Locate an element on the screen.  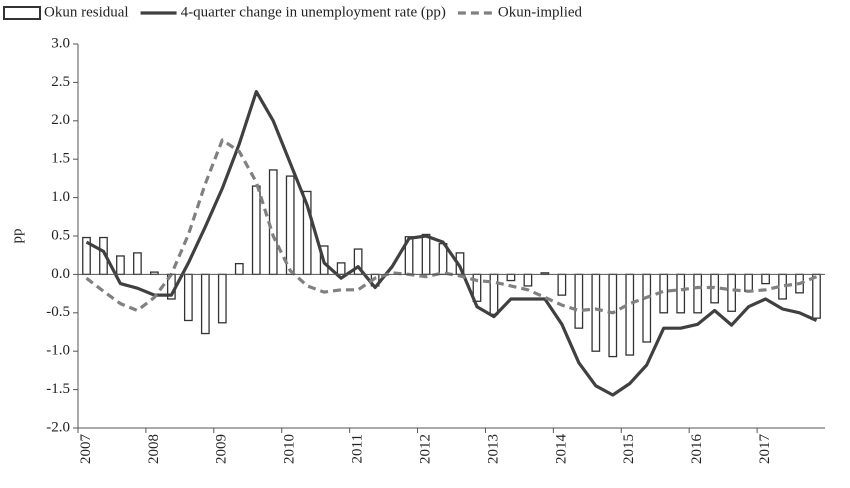
x-tick-label: 2009 is located at coordinates (222, 449).